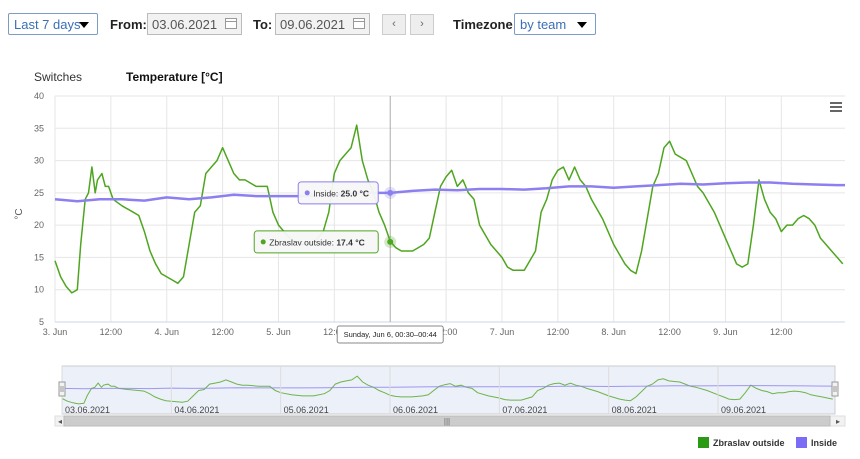  What do you see at coordinates (350, 242) in the screenshot?
I see `tooltip-value: 17.4 °C` at bounding box center [350, 242].